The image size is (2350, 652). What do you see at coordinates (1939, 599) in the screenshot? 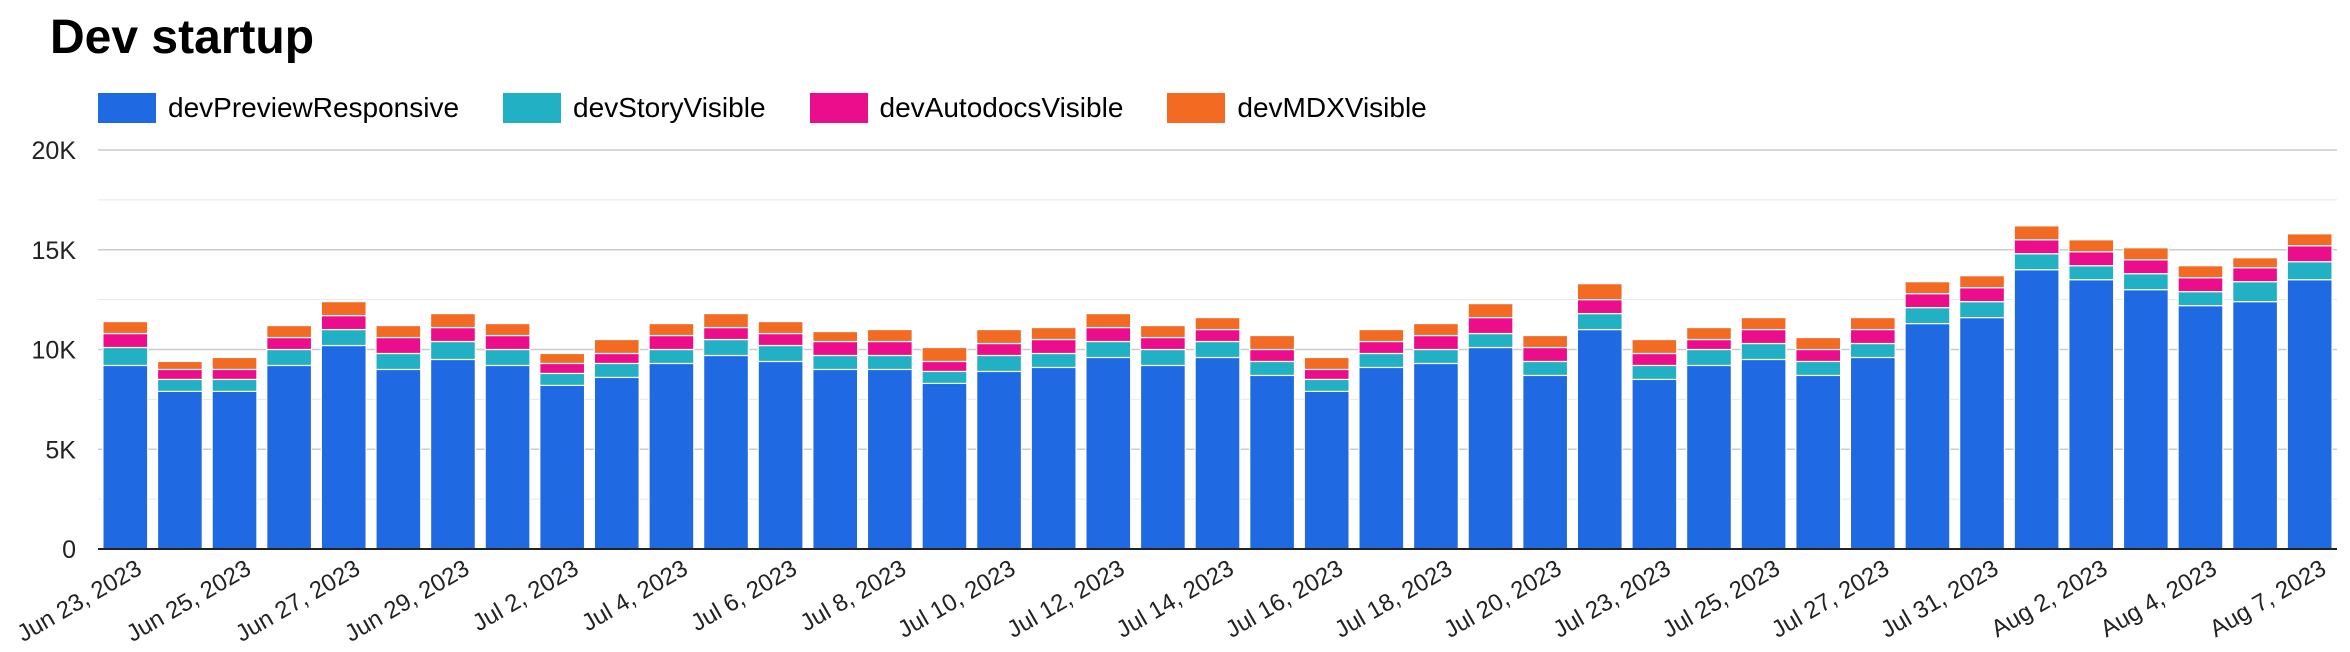
I see `x-tick-label: Jul 31, 2023` at bounding box center [1939, 599].